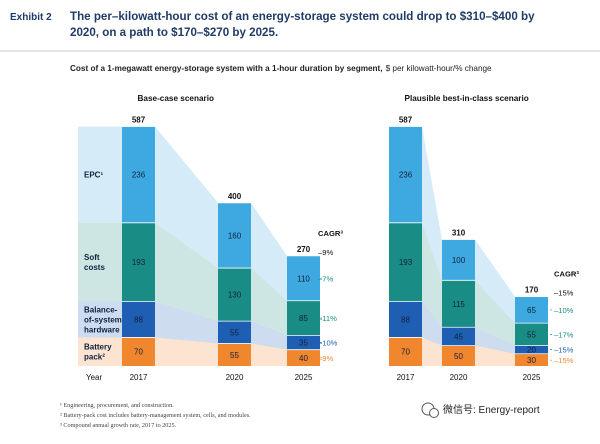 This screenshot has height=444, width=600. What do you see at coordinates (406, 262) in the screenshot?
I see `bar-value-label: 193` at bounding box center [406, 262].